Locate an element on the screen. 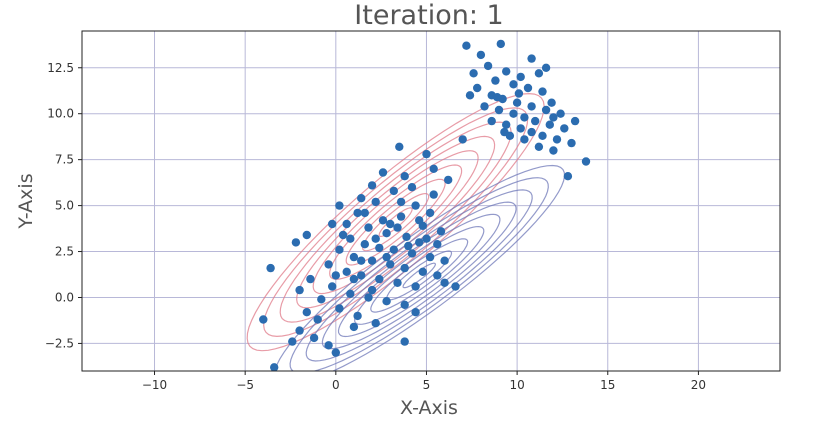 The image size is (820, 431). y-tick-label: 0.0 is located at coordinates (64, 297).